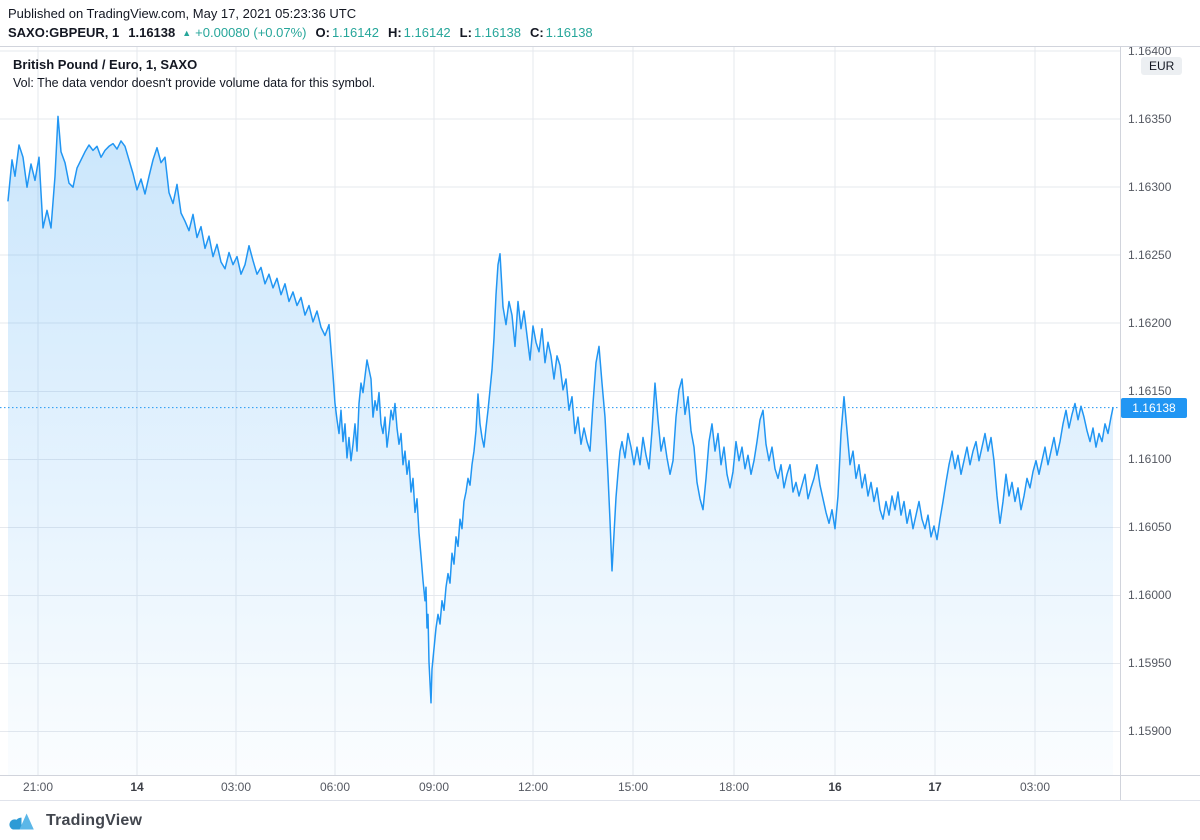 Image resolution: width=1200 pixels, height=840 pixels. Describe the element at coordinates (152, 32) in the screenshot. I see `last-price-value: 1.16138` at that location.